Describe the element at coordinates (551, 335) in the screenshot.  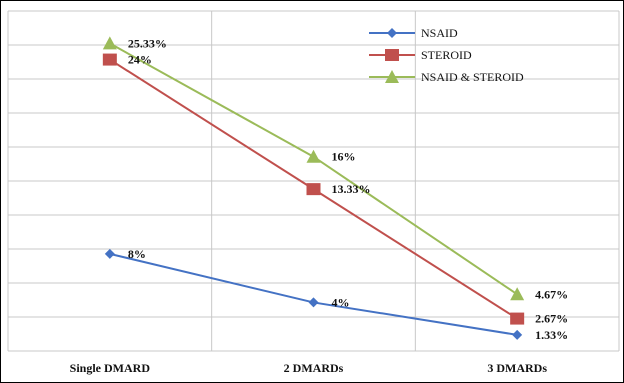
I see `data-label: 1.33%` at that location.